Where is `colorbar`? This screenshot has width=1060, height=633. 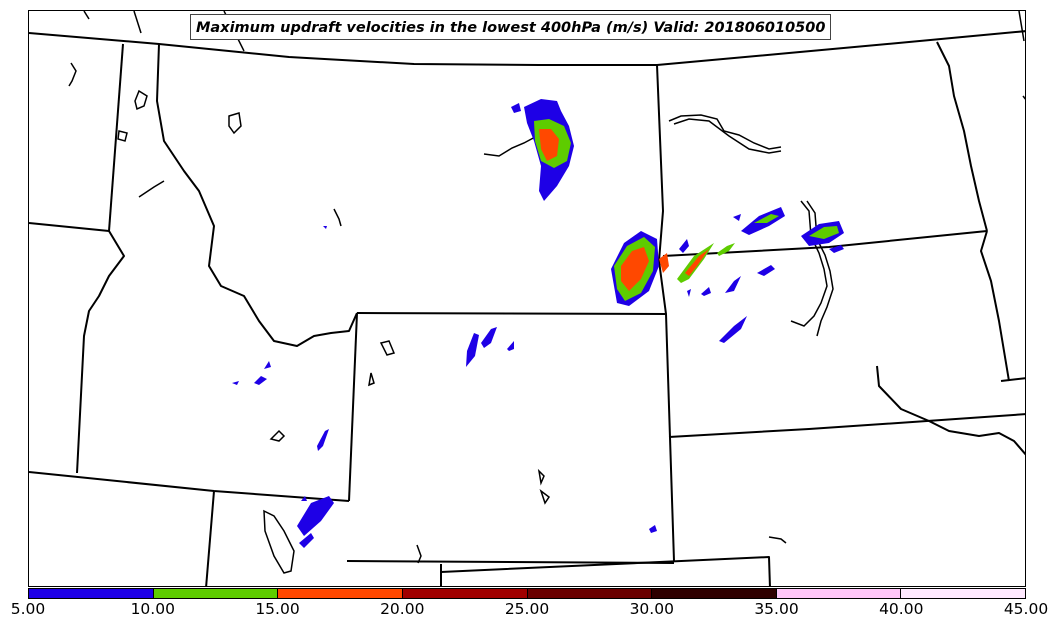 colorbar is located at coordinates (527, 593).